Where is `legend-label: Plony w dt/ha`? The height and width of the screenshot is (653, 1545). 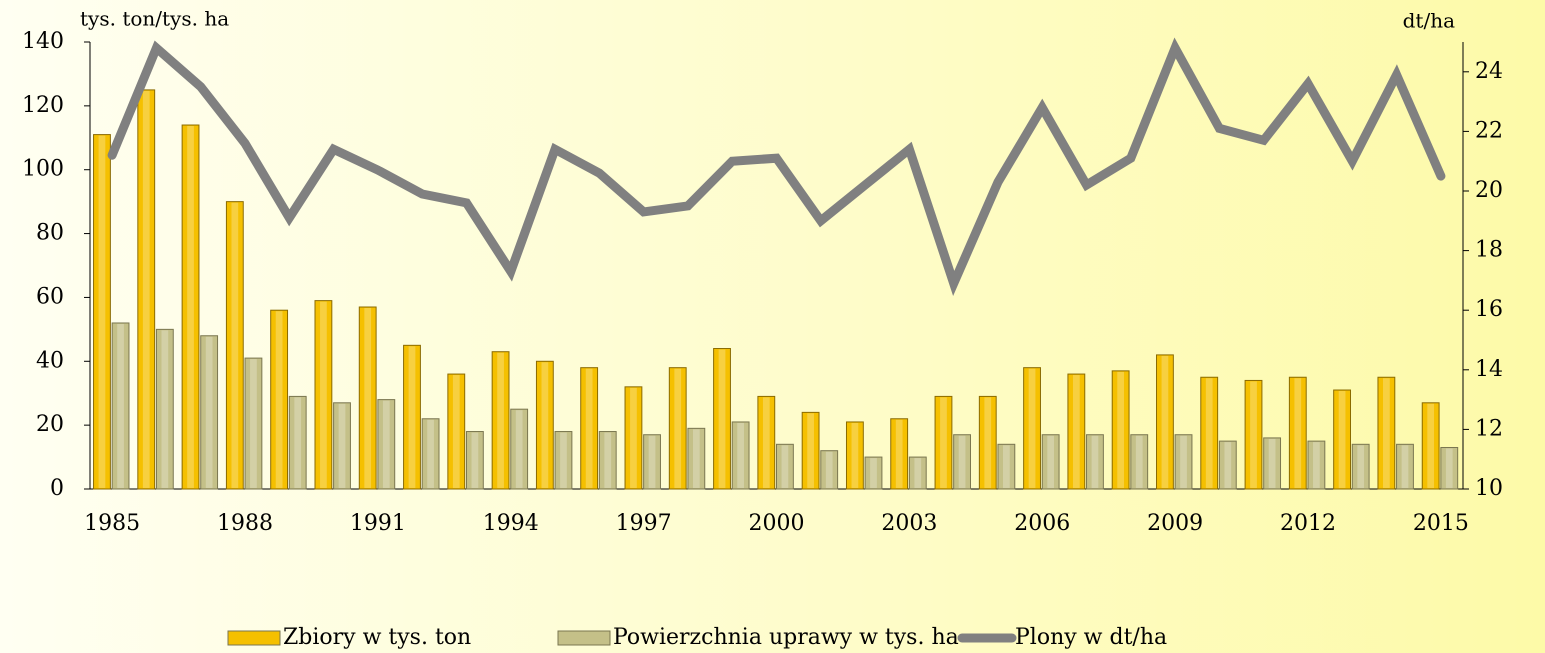
legend-label: Plony w dt/ha is located at coordinates (1091, 637).